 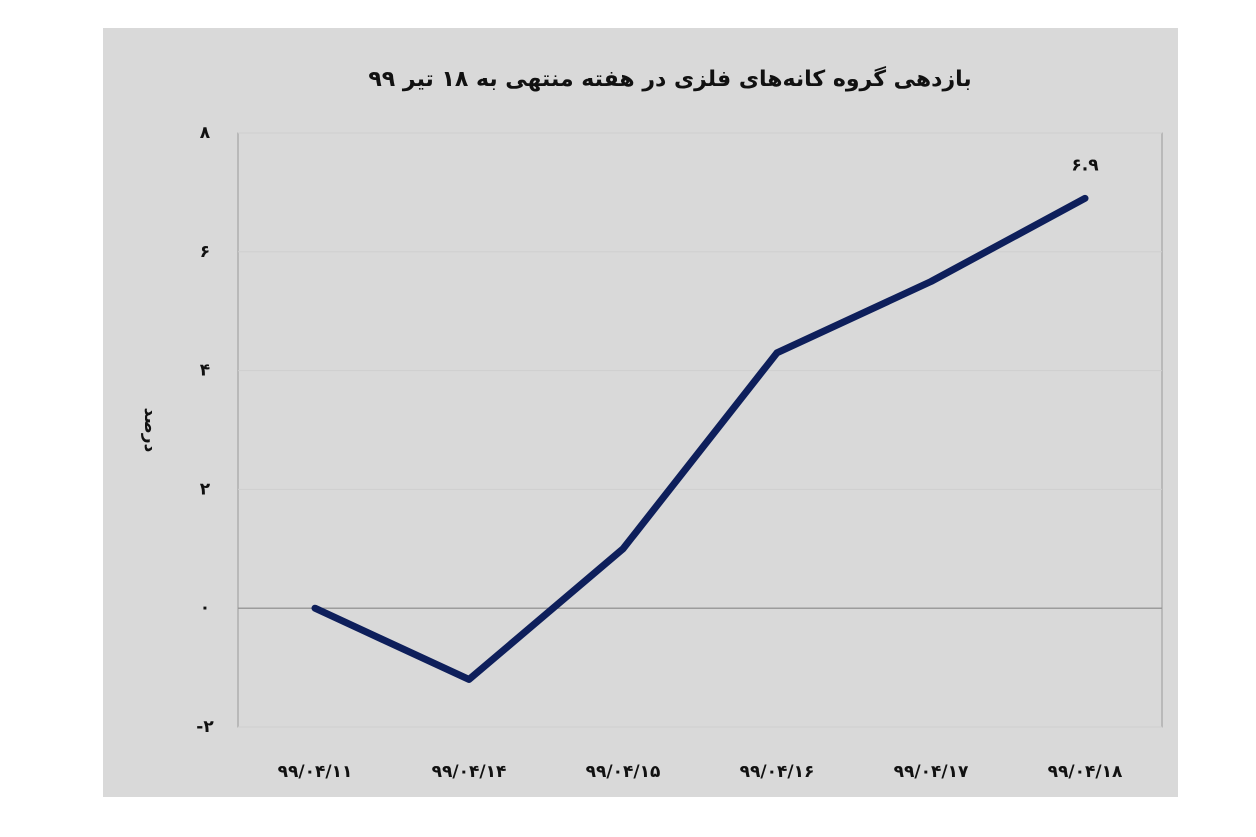 What do you see at coordinates (205, 489) in the screenshot?
I see `y-tick-label: ۲` at bounding box center [205, 489].